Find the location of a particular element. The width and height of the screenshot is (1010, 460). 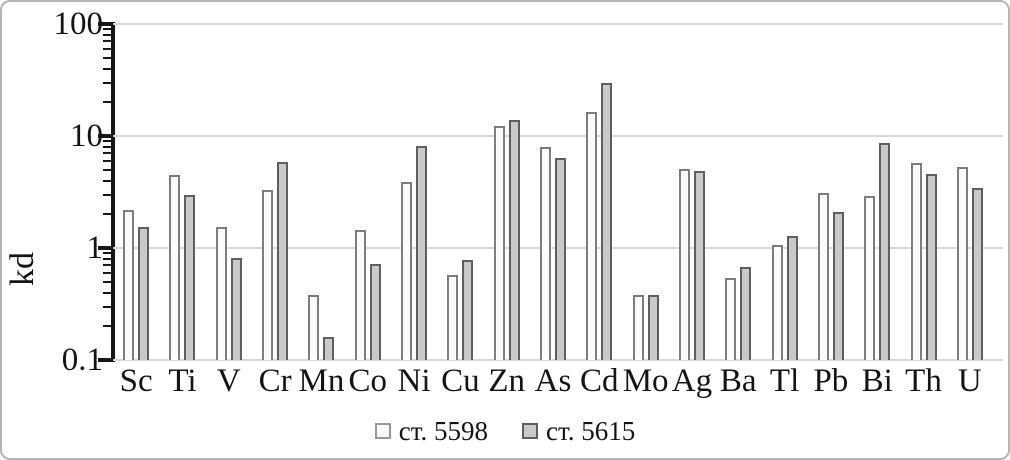

x-axis-labels: Sc Ti V Cr Mn Co Ni Cu Zn As Cd Mo Ag Ba Tl Pb Bi Th U is located at coordinates (553, 382).